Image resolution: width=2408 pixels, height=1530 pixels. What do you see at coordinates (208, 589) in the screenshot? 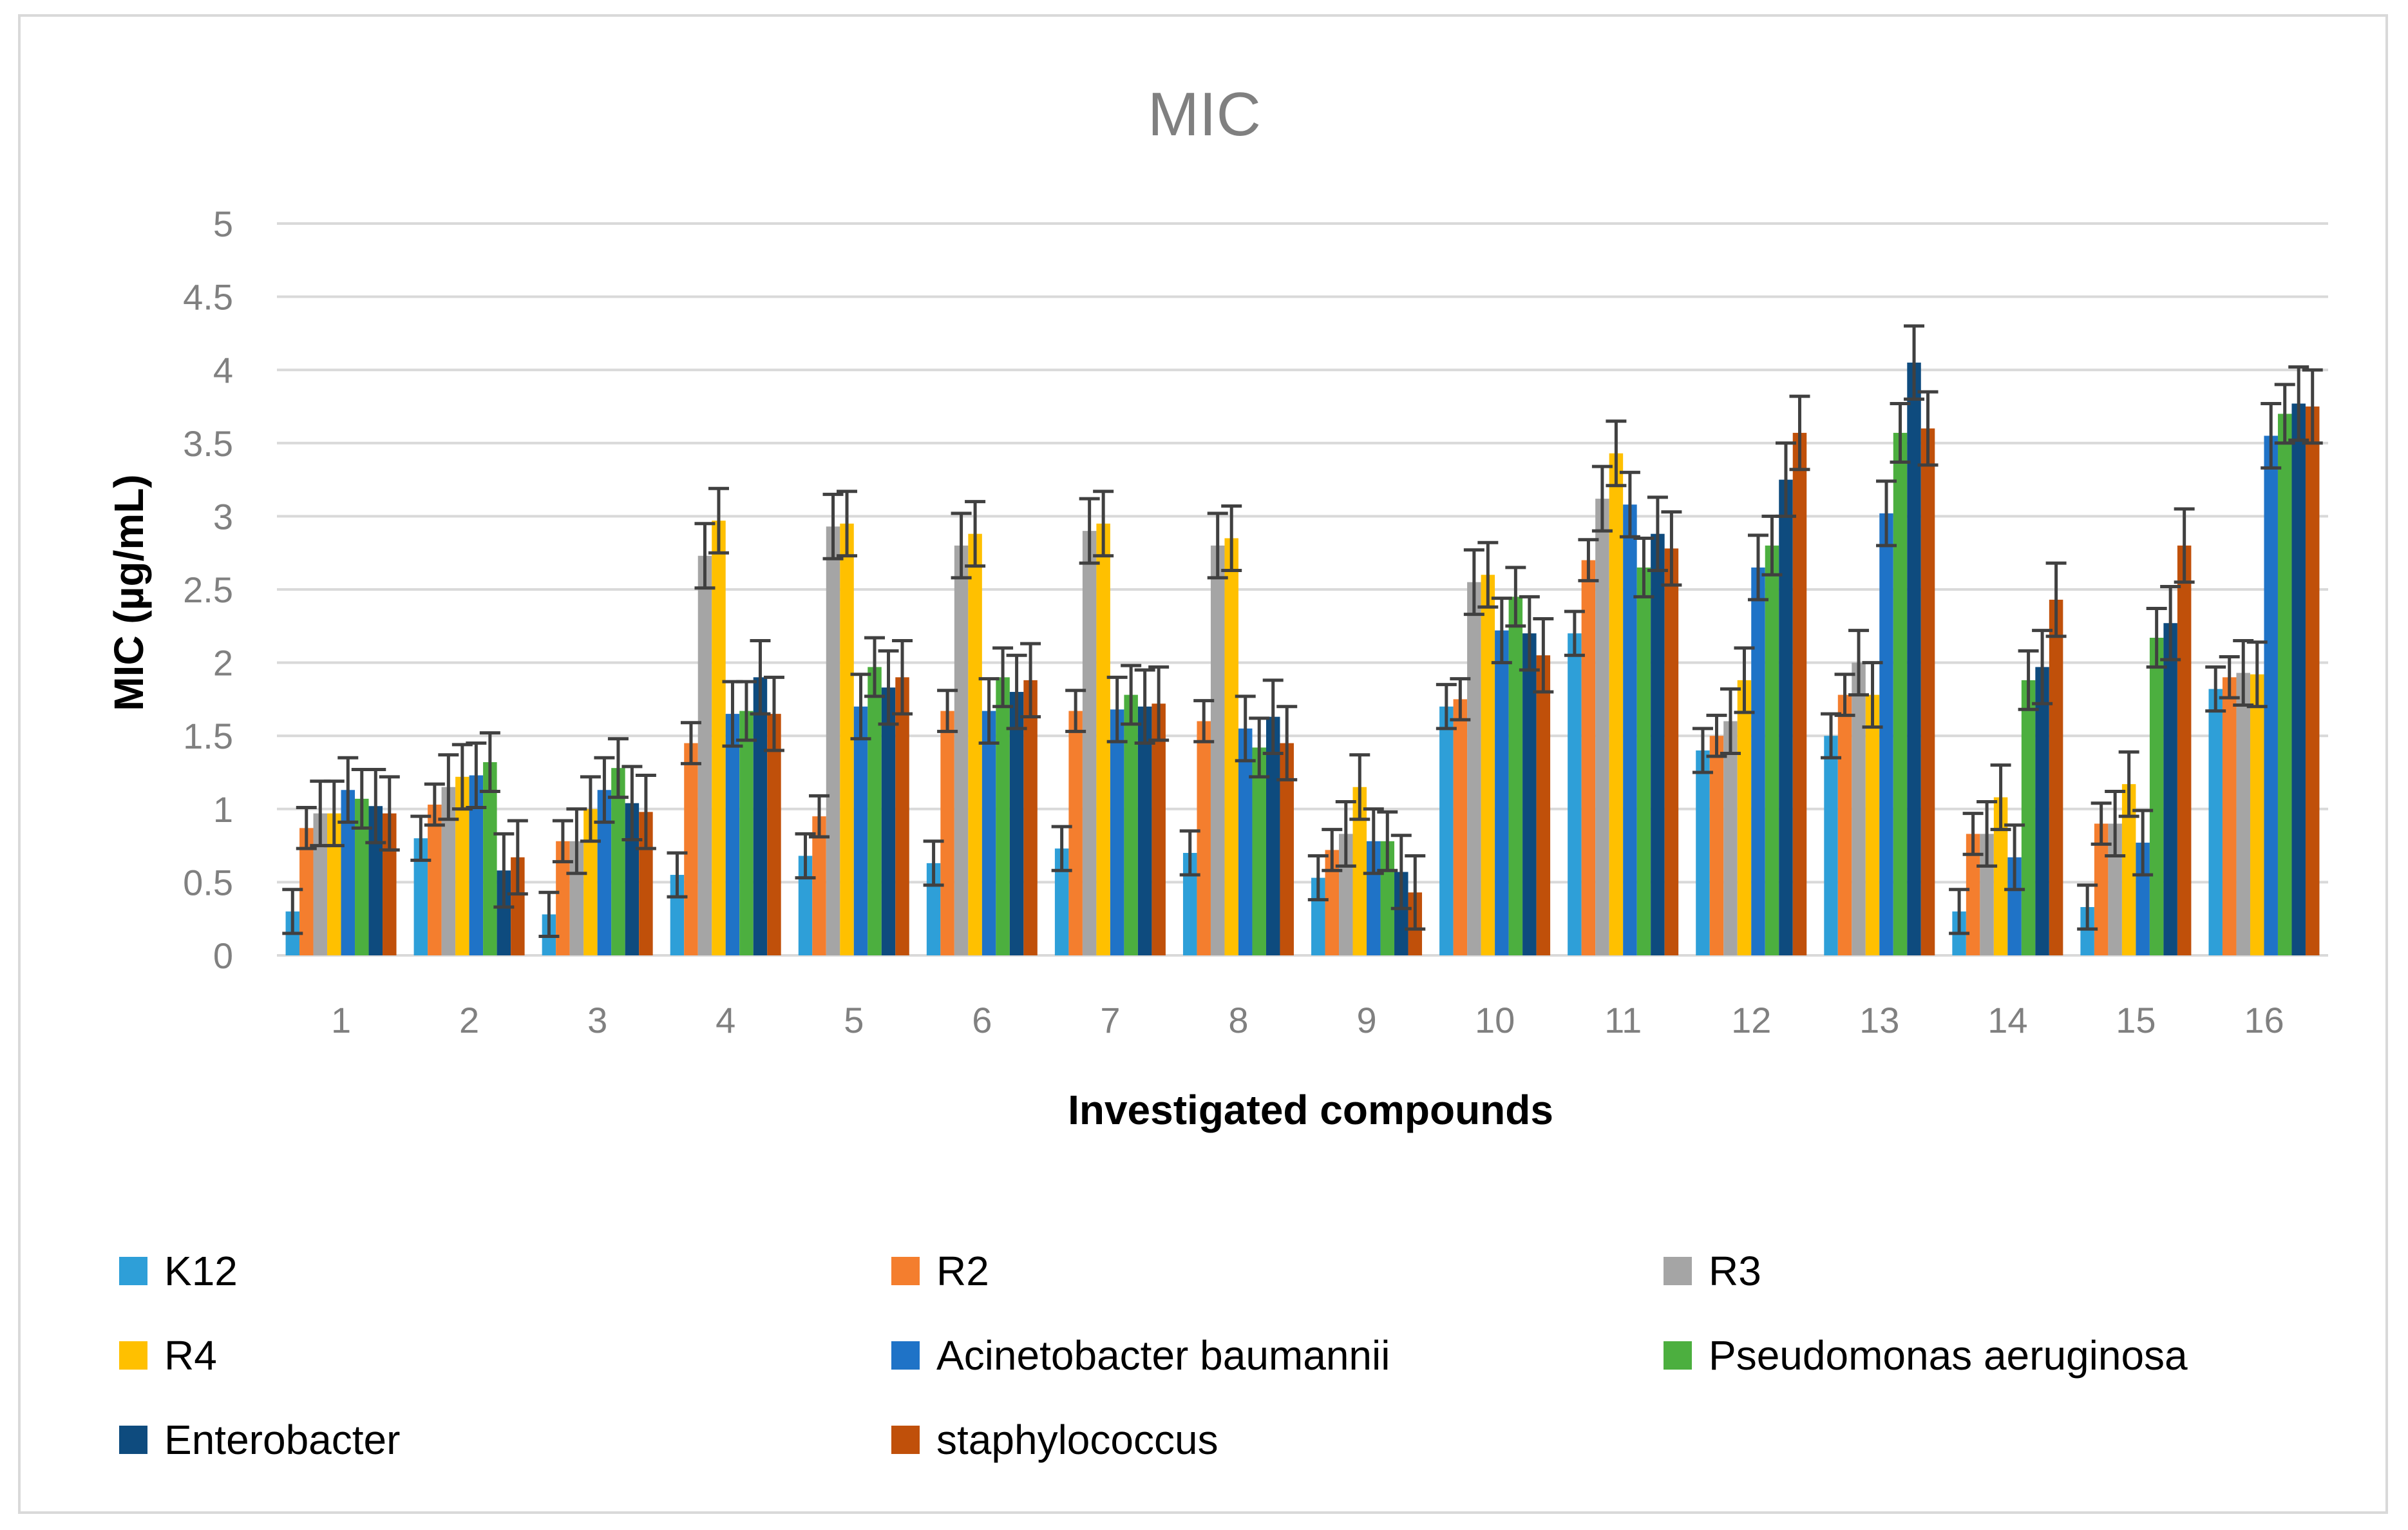
I see `y-tick-label: 2.5` at bounding box center [208, 589].